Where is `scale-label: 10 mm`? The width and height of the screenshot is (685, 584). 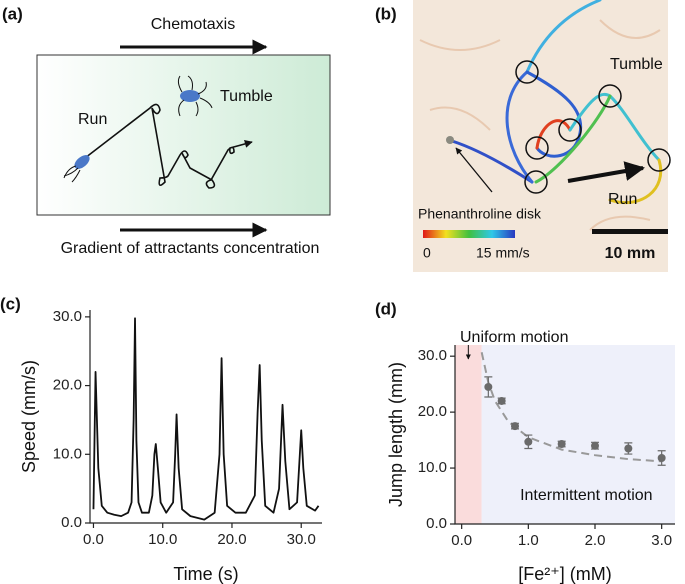
scale-label: 10 mm is located at coordinates (630, 253).